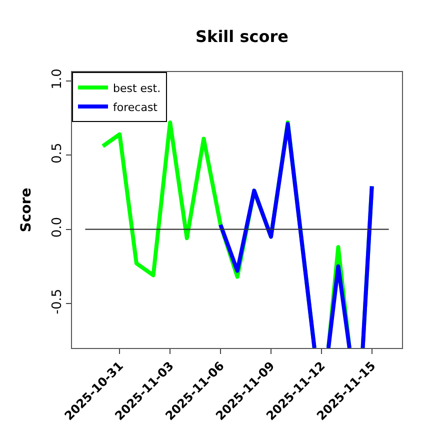 This screenshot has width=440, height=440. What do you see at coordinates (137, 88) in the screenshot?
I see `legend-label: best est.` at bounding box center [137, 88].